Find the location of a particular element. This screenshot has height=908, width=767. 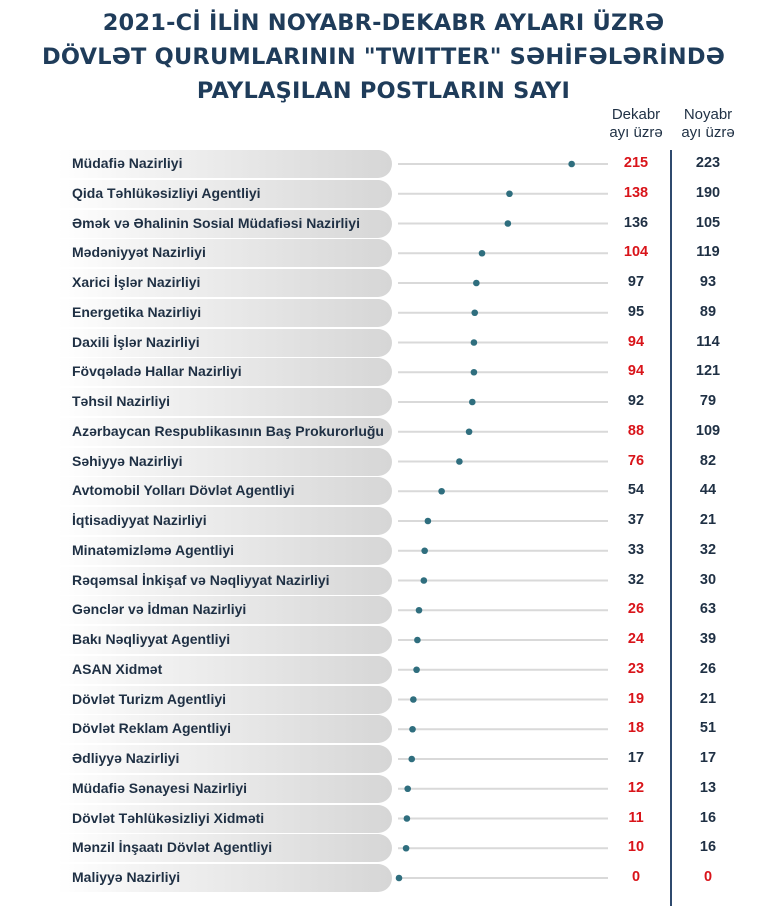

table-row: Fövqəladə Hallar Nazirliyi 94 121 is located at coordinates (383, 372).